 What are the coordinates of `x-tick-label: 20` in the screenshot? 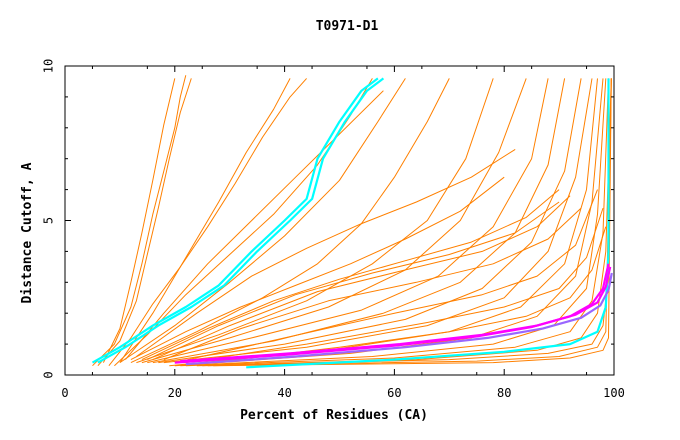 It's located at (175, 393).